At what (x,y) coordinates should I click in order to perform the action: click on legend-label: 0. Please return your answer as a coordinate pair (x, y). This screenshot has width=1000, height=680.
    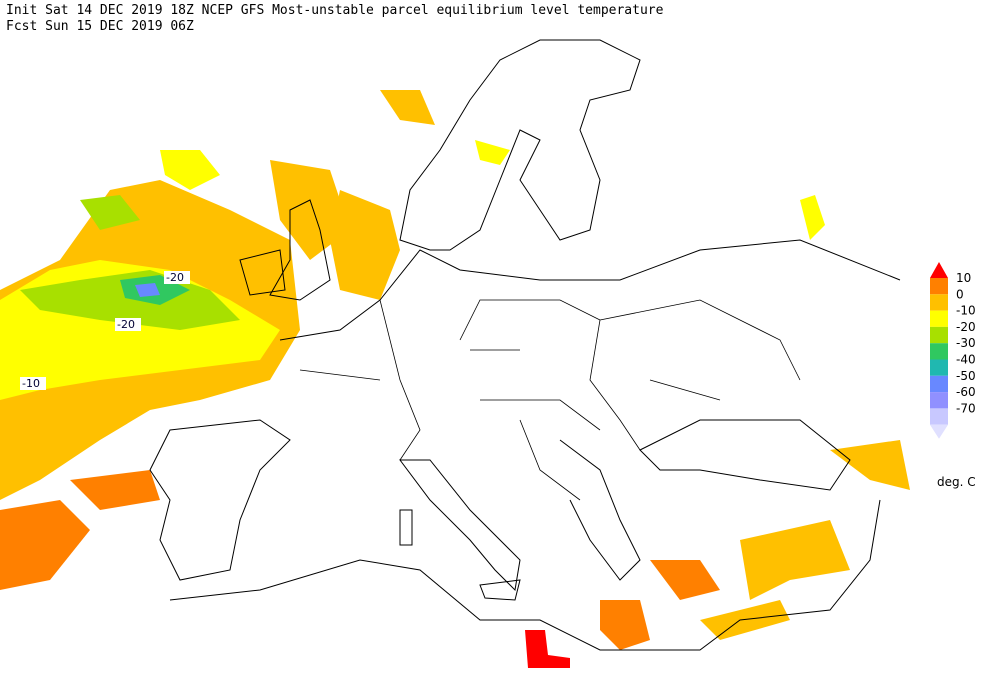
    Looking at the image, I should click on (960, 294).